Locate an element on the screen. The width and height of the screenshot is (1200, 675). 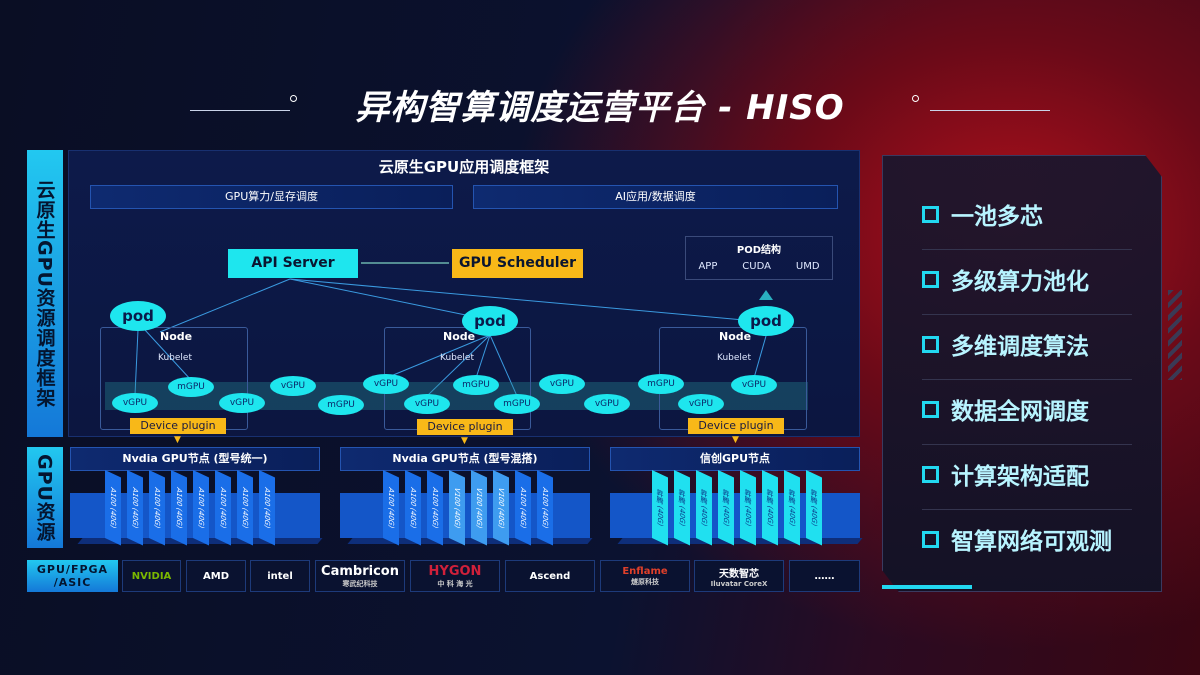
feature-label: 智算网络可观测 is located at coordinates (1031, 542).